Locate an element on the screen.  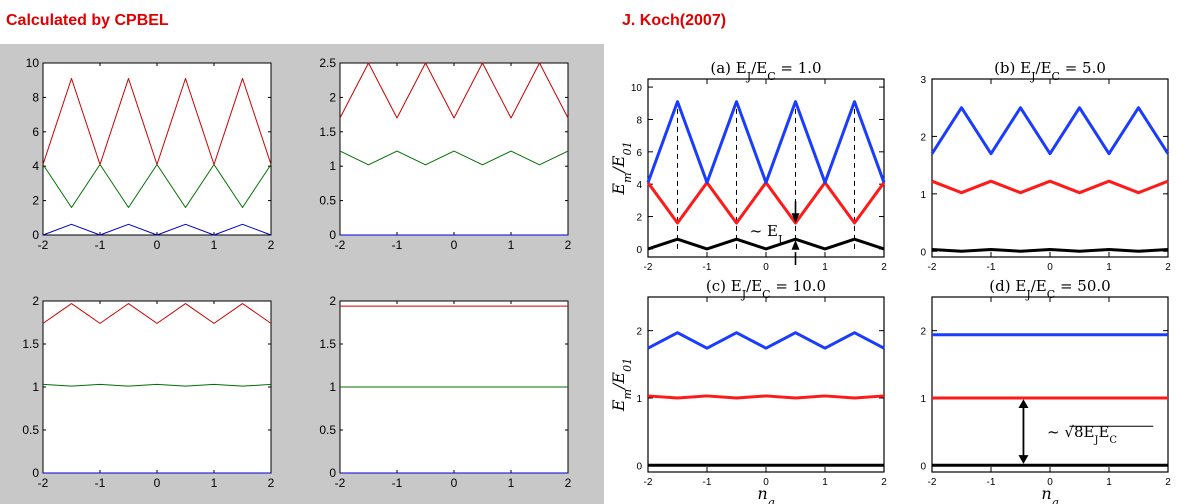
panel-title: (c) EJ/EC = 10.0 is located at coordinates (766, 289).